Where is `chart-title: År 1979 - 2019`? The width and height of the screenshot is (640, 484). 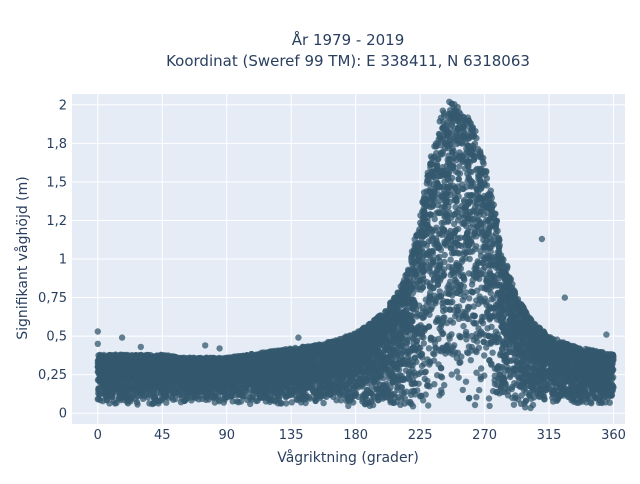 chart-title: År 1979 - 2019 is located at coordinates (348, 39).